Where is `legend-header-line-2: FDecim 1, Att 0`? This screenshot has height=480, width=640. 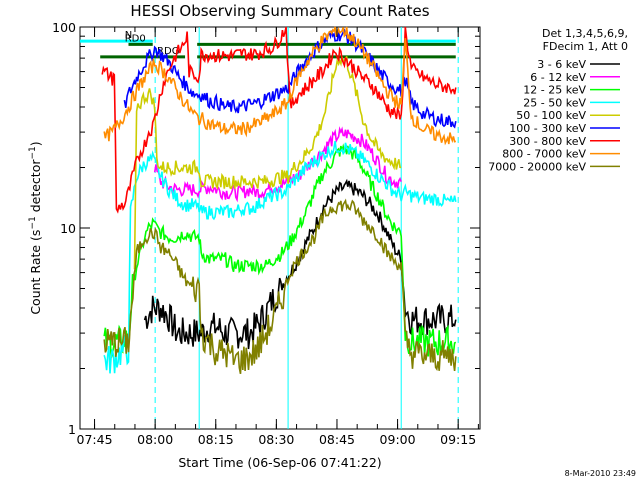 legend-header-line-2: FDecim 1, Att 0 is located at coordinates (585, 46).